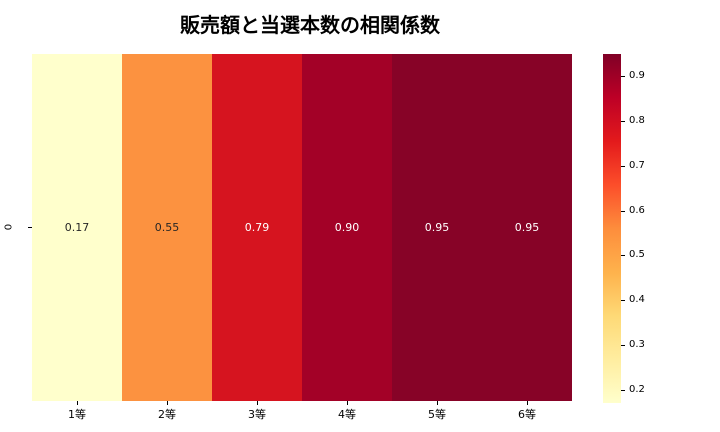  What do you see at coordinates (16, 227) in the screenshot?
I see `y-axis: 0` at bounding box center [16, 227].